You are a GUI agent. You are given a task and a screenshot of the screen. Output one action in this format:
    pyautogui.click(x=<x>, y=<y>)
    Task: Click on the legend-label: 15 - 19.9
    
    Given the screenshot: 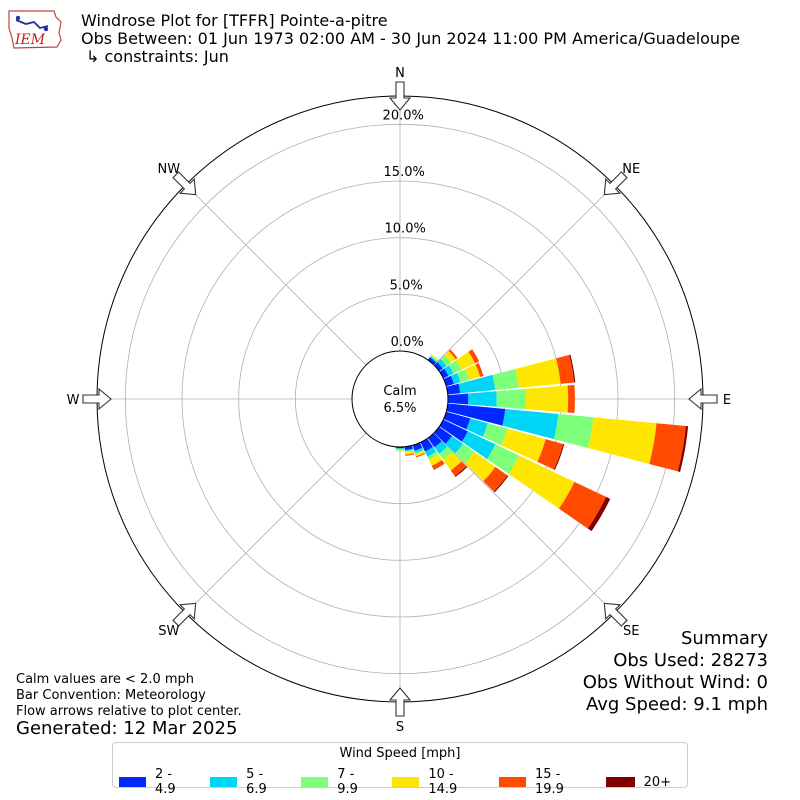 What is the action you would take?
    pyautogui.click(x=549, y=782)
    